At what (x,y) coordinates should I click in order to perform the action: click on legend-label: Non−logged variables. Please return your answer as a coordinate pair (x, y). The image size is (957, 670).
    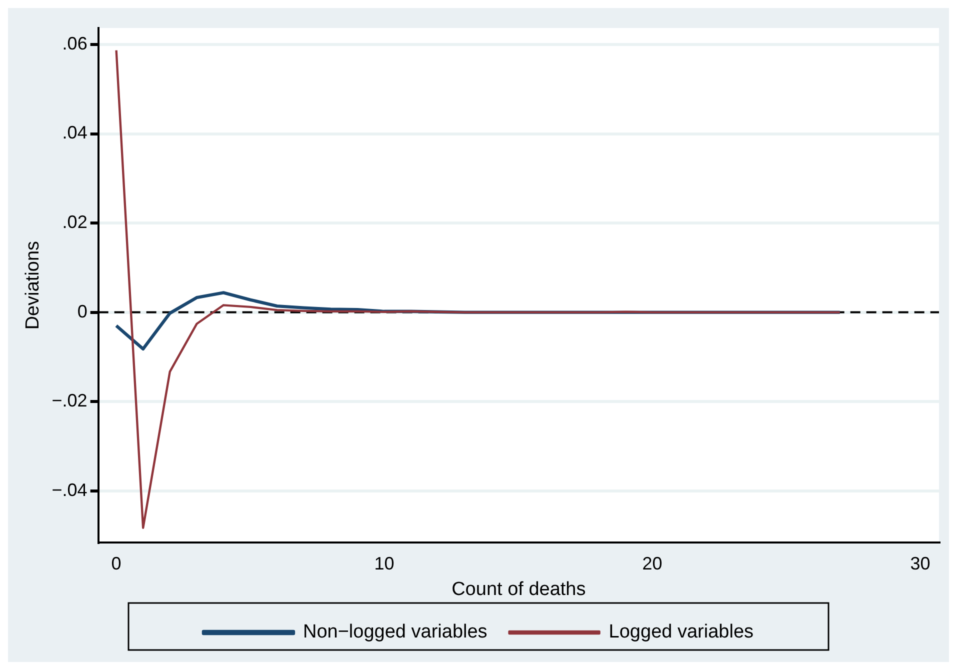
    Looking at the image, I should click on (395, 632).